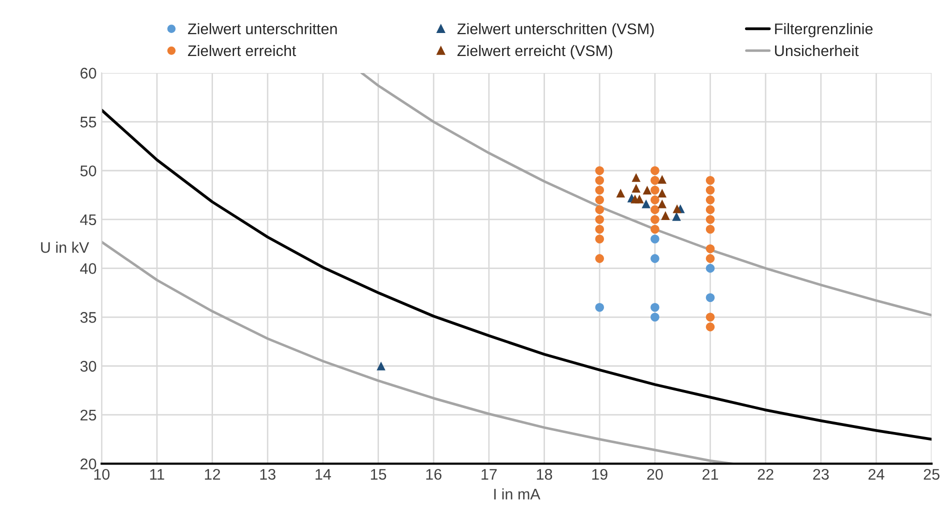 Image resolution: width=941 pixels, height=521 pixels. What do you see at coordinates (323, 474) in the screenshot?
I see `x-tick-label: 14` at bounding box center [323, 474].